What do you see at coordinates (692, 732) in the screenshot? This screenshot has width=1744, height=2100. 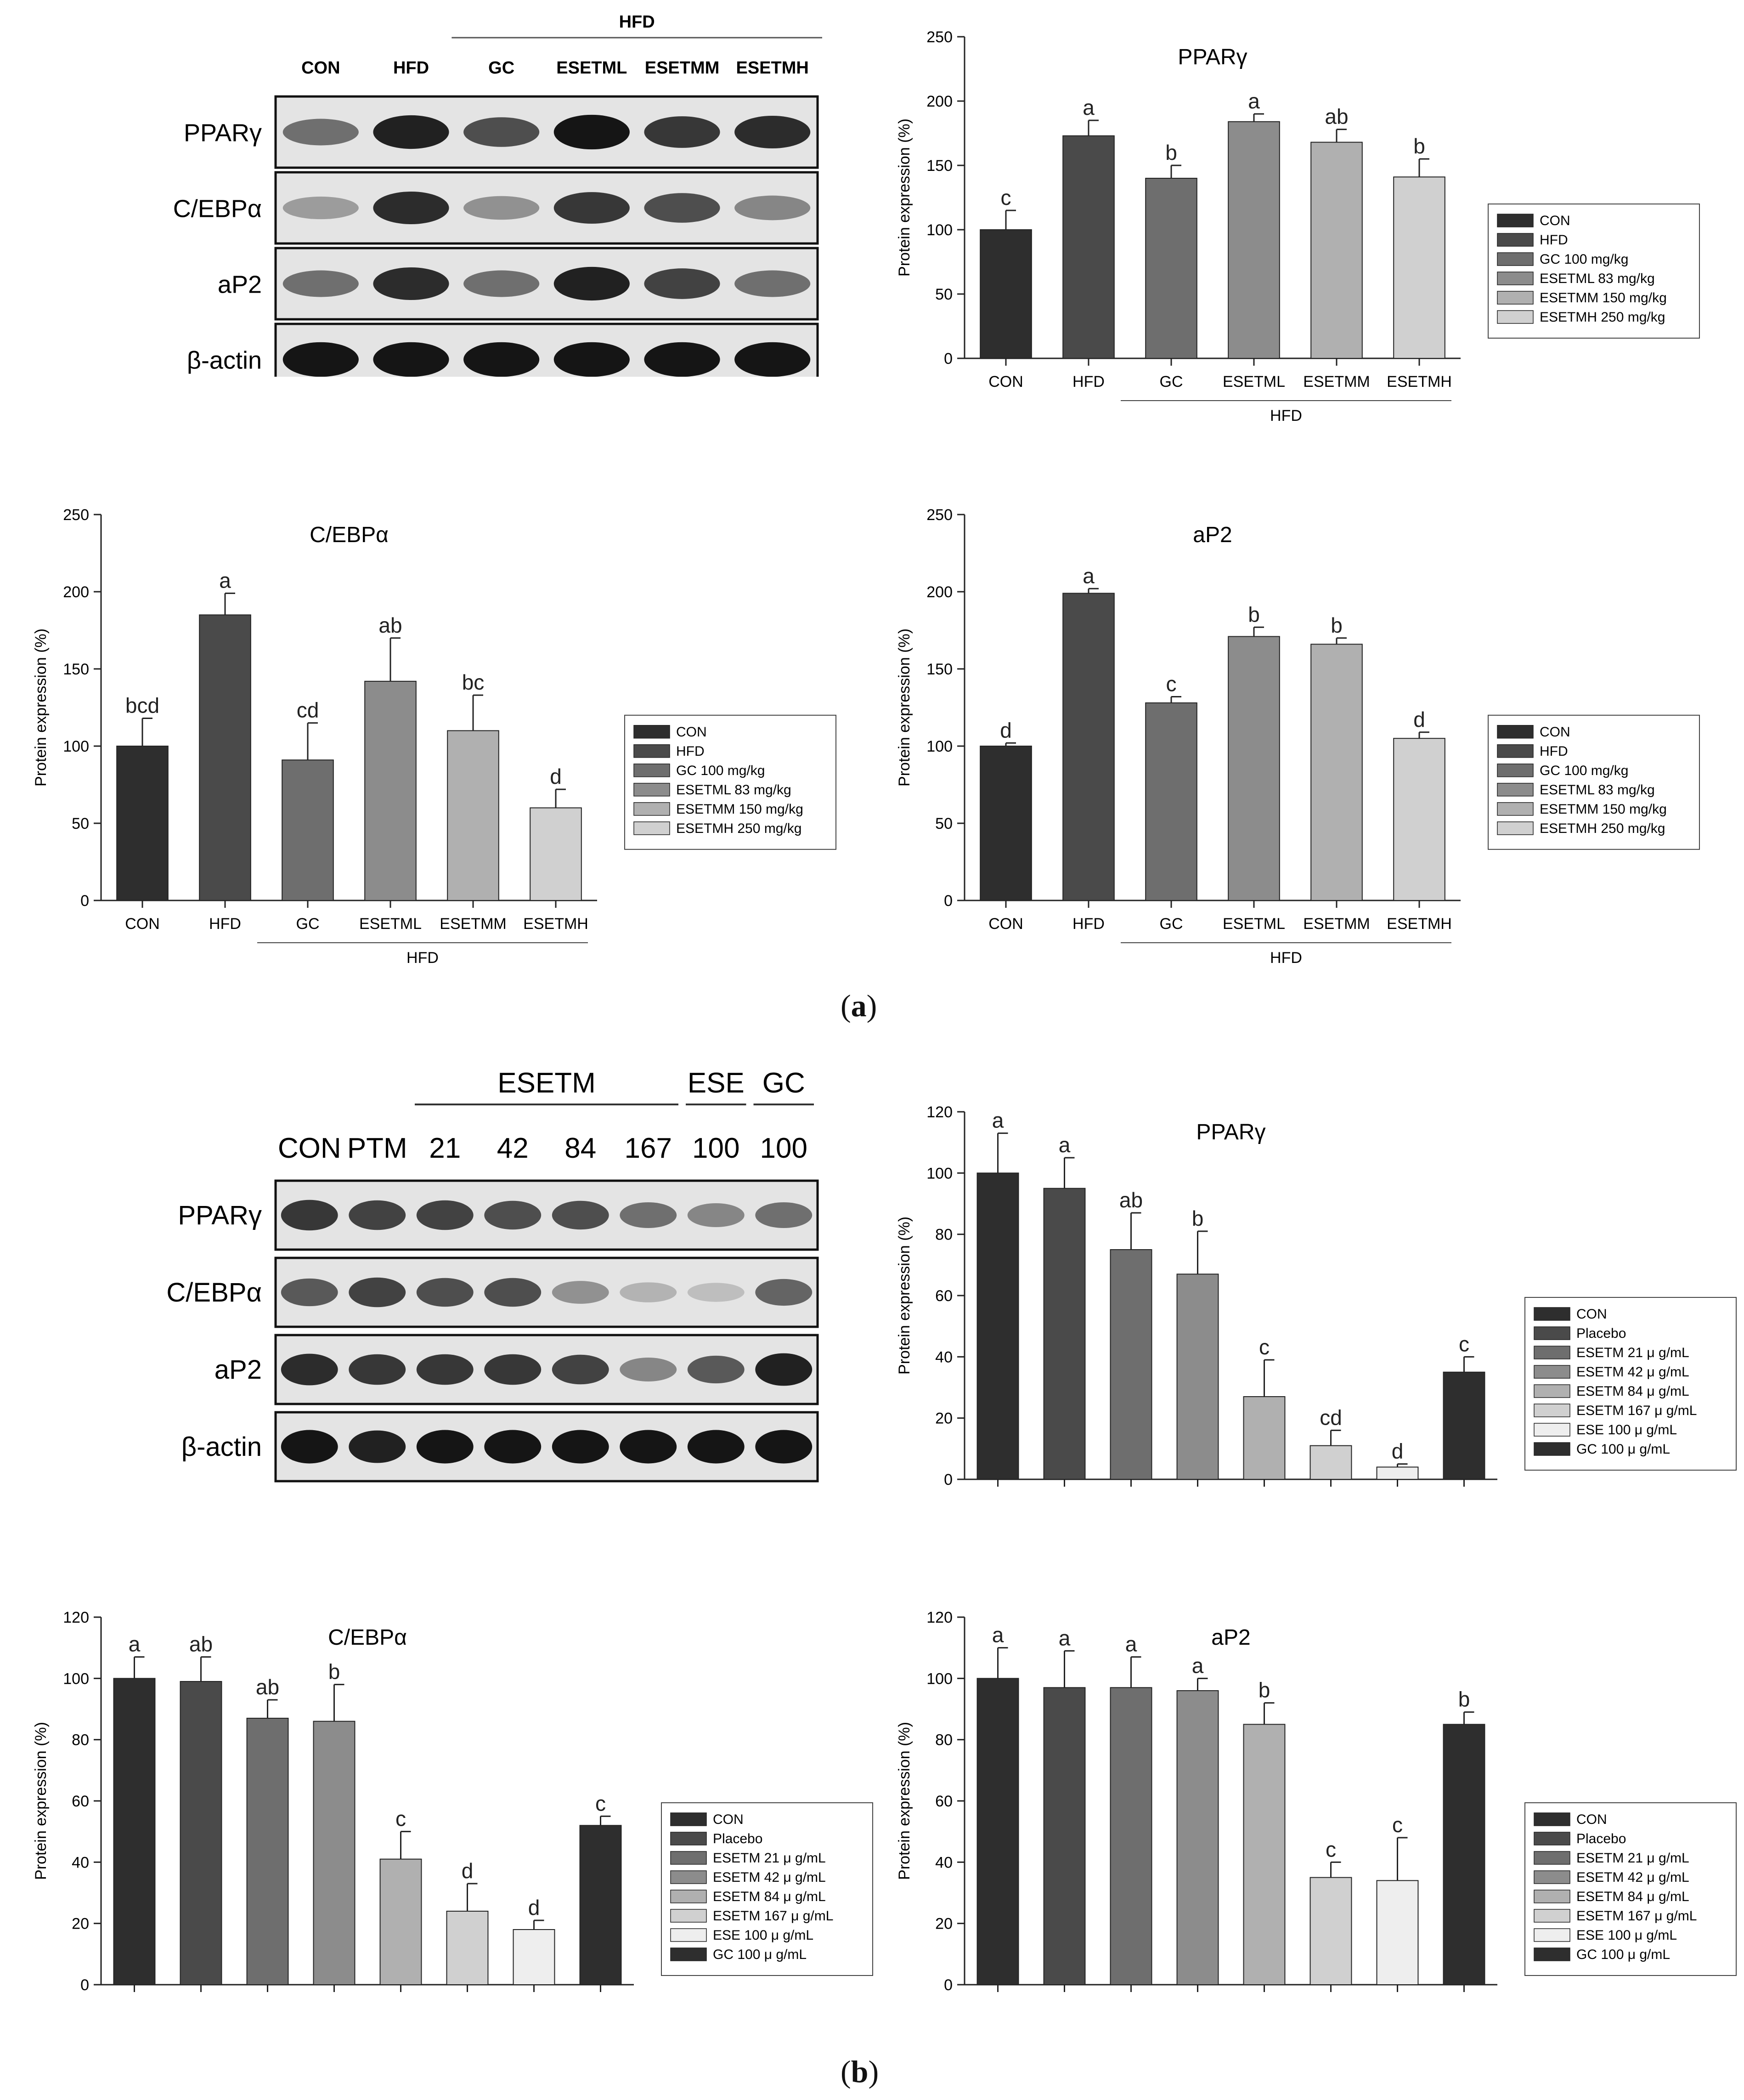 I see `legend-label: CON` at bounding box center [692, 732].